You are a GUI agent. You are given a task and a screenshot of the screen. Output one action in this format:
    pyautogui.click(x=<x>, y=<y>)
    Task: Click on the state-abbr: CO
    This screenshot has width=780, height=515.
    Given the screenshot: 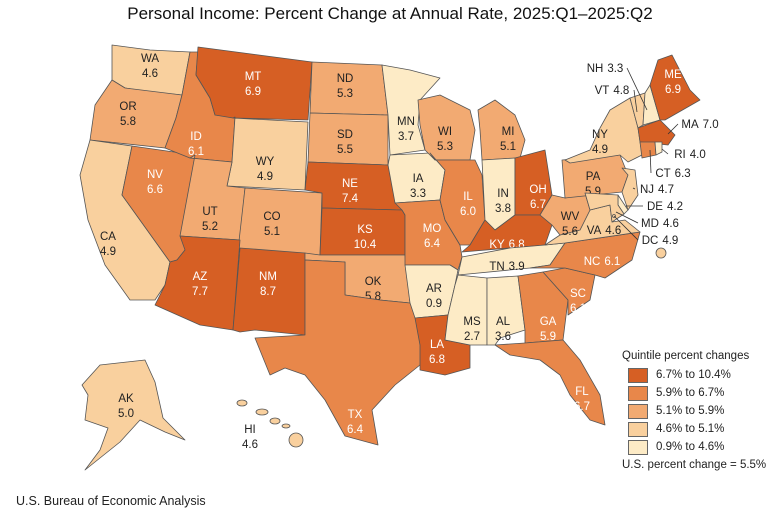 What is the action you would take?
    pyautogui.click(x=271, y=217)
    